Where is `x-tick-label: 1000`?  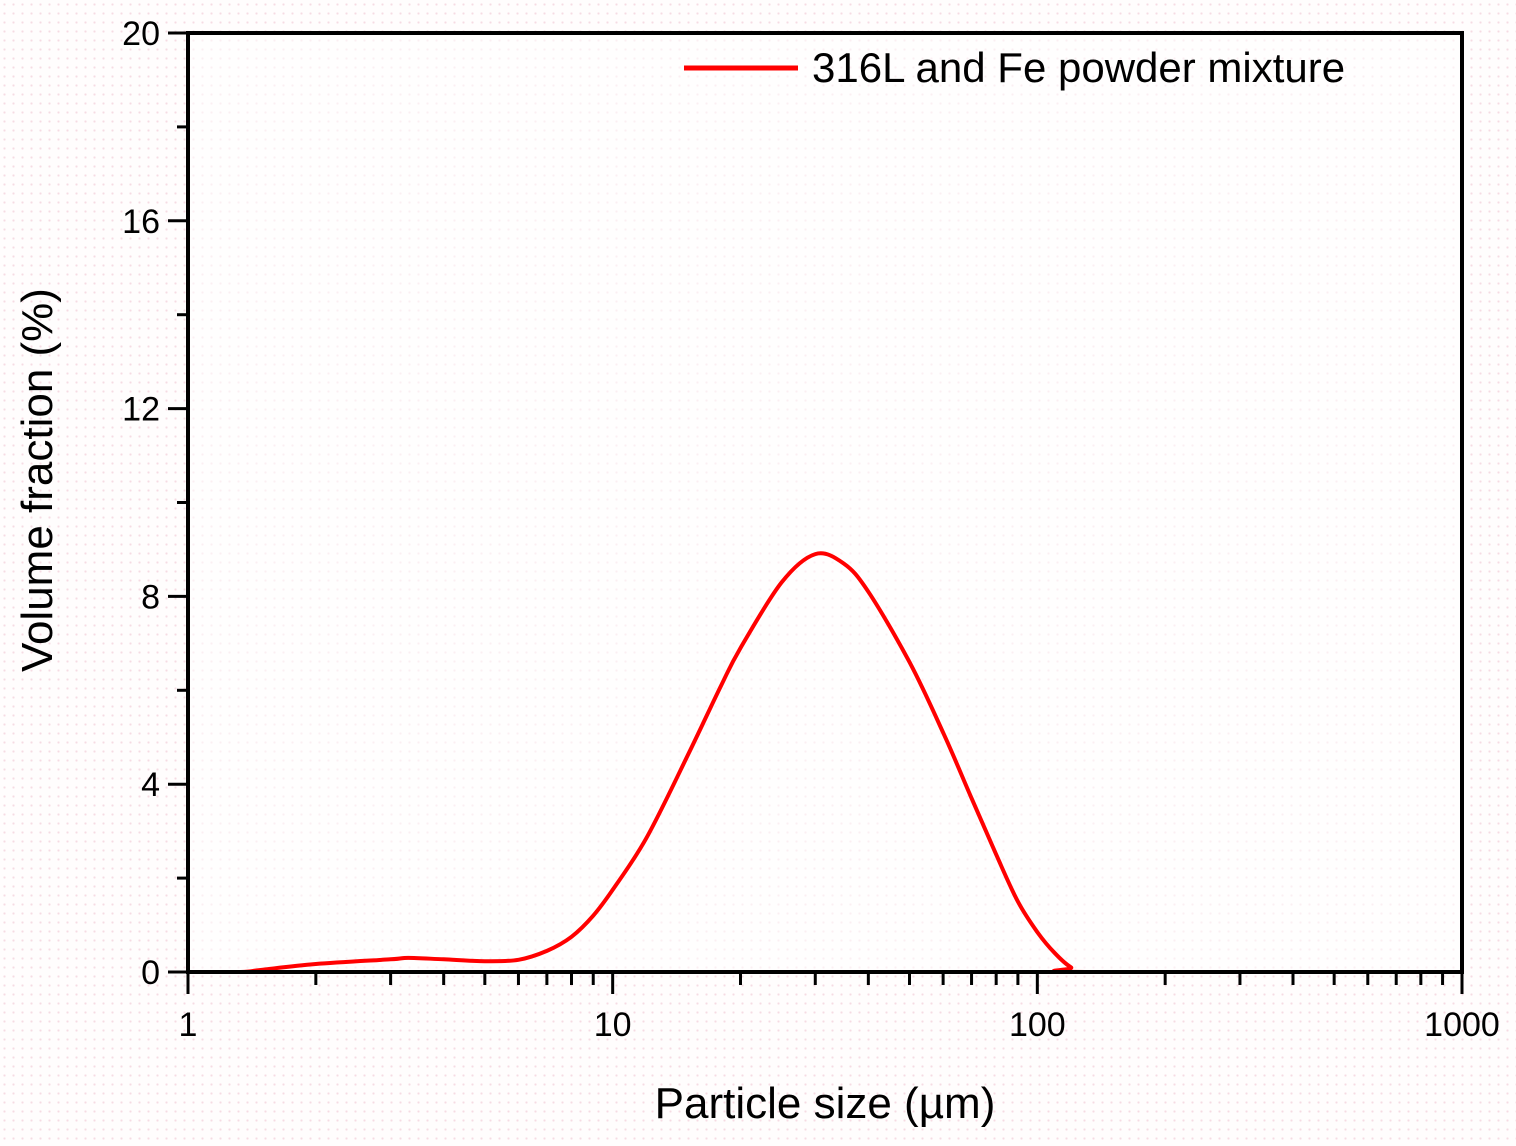
x-tick-label: 1000 is located at coordinates (1462, 1025).